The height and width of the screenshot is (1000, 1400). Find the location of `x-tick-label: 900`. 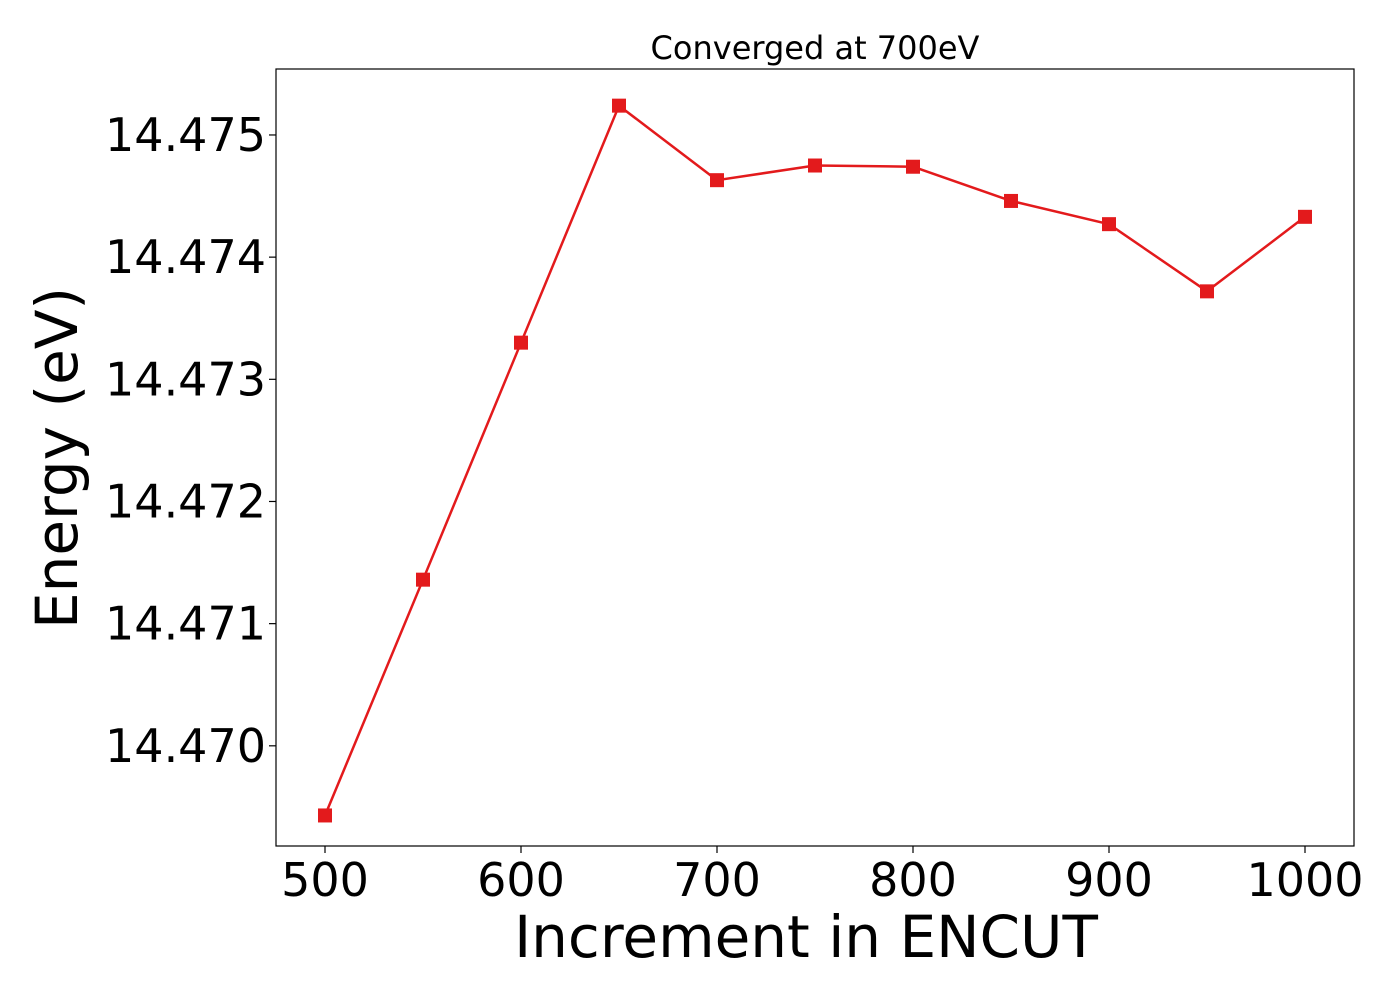

x-tick-label: 900 is located at coordinates (1109, 880).